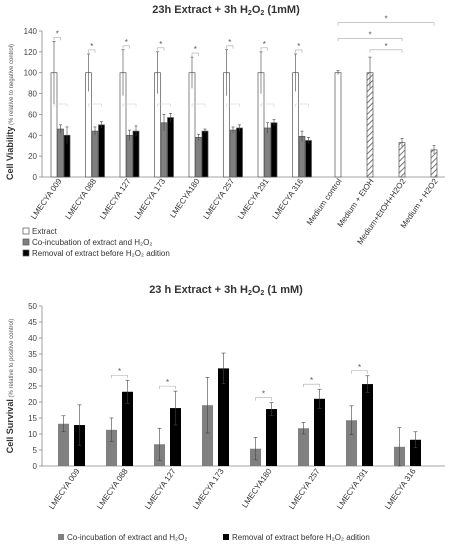 This screenshot has width=453, height=550. Describe the element at coordinates (352, 489) in the screenshot. I see `chart2-category-label: LMECYA 291` at that location.